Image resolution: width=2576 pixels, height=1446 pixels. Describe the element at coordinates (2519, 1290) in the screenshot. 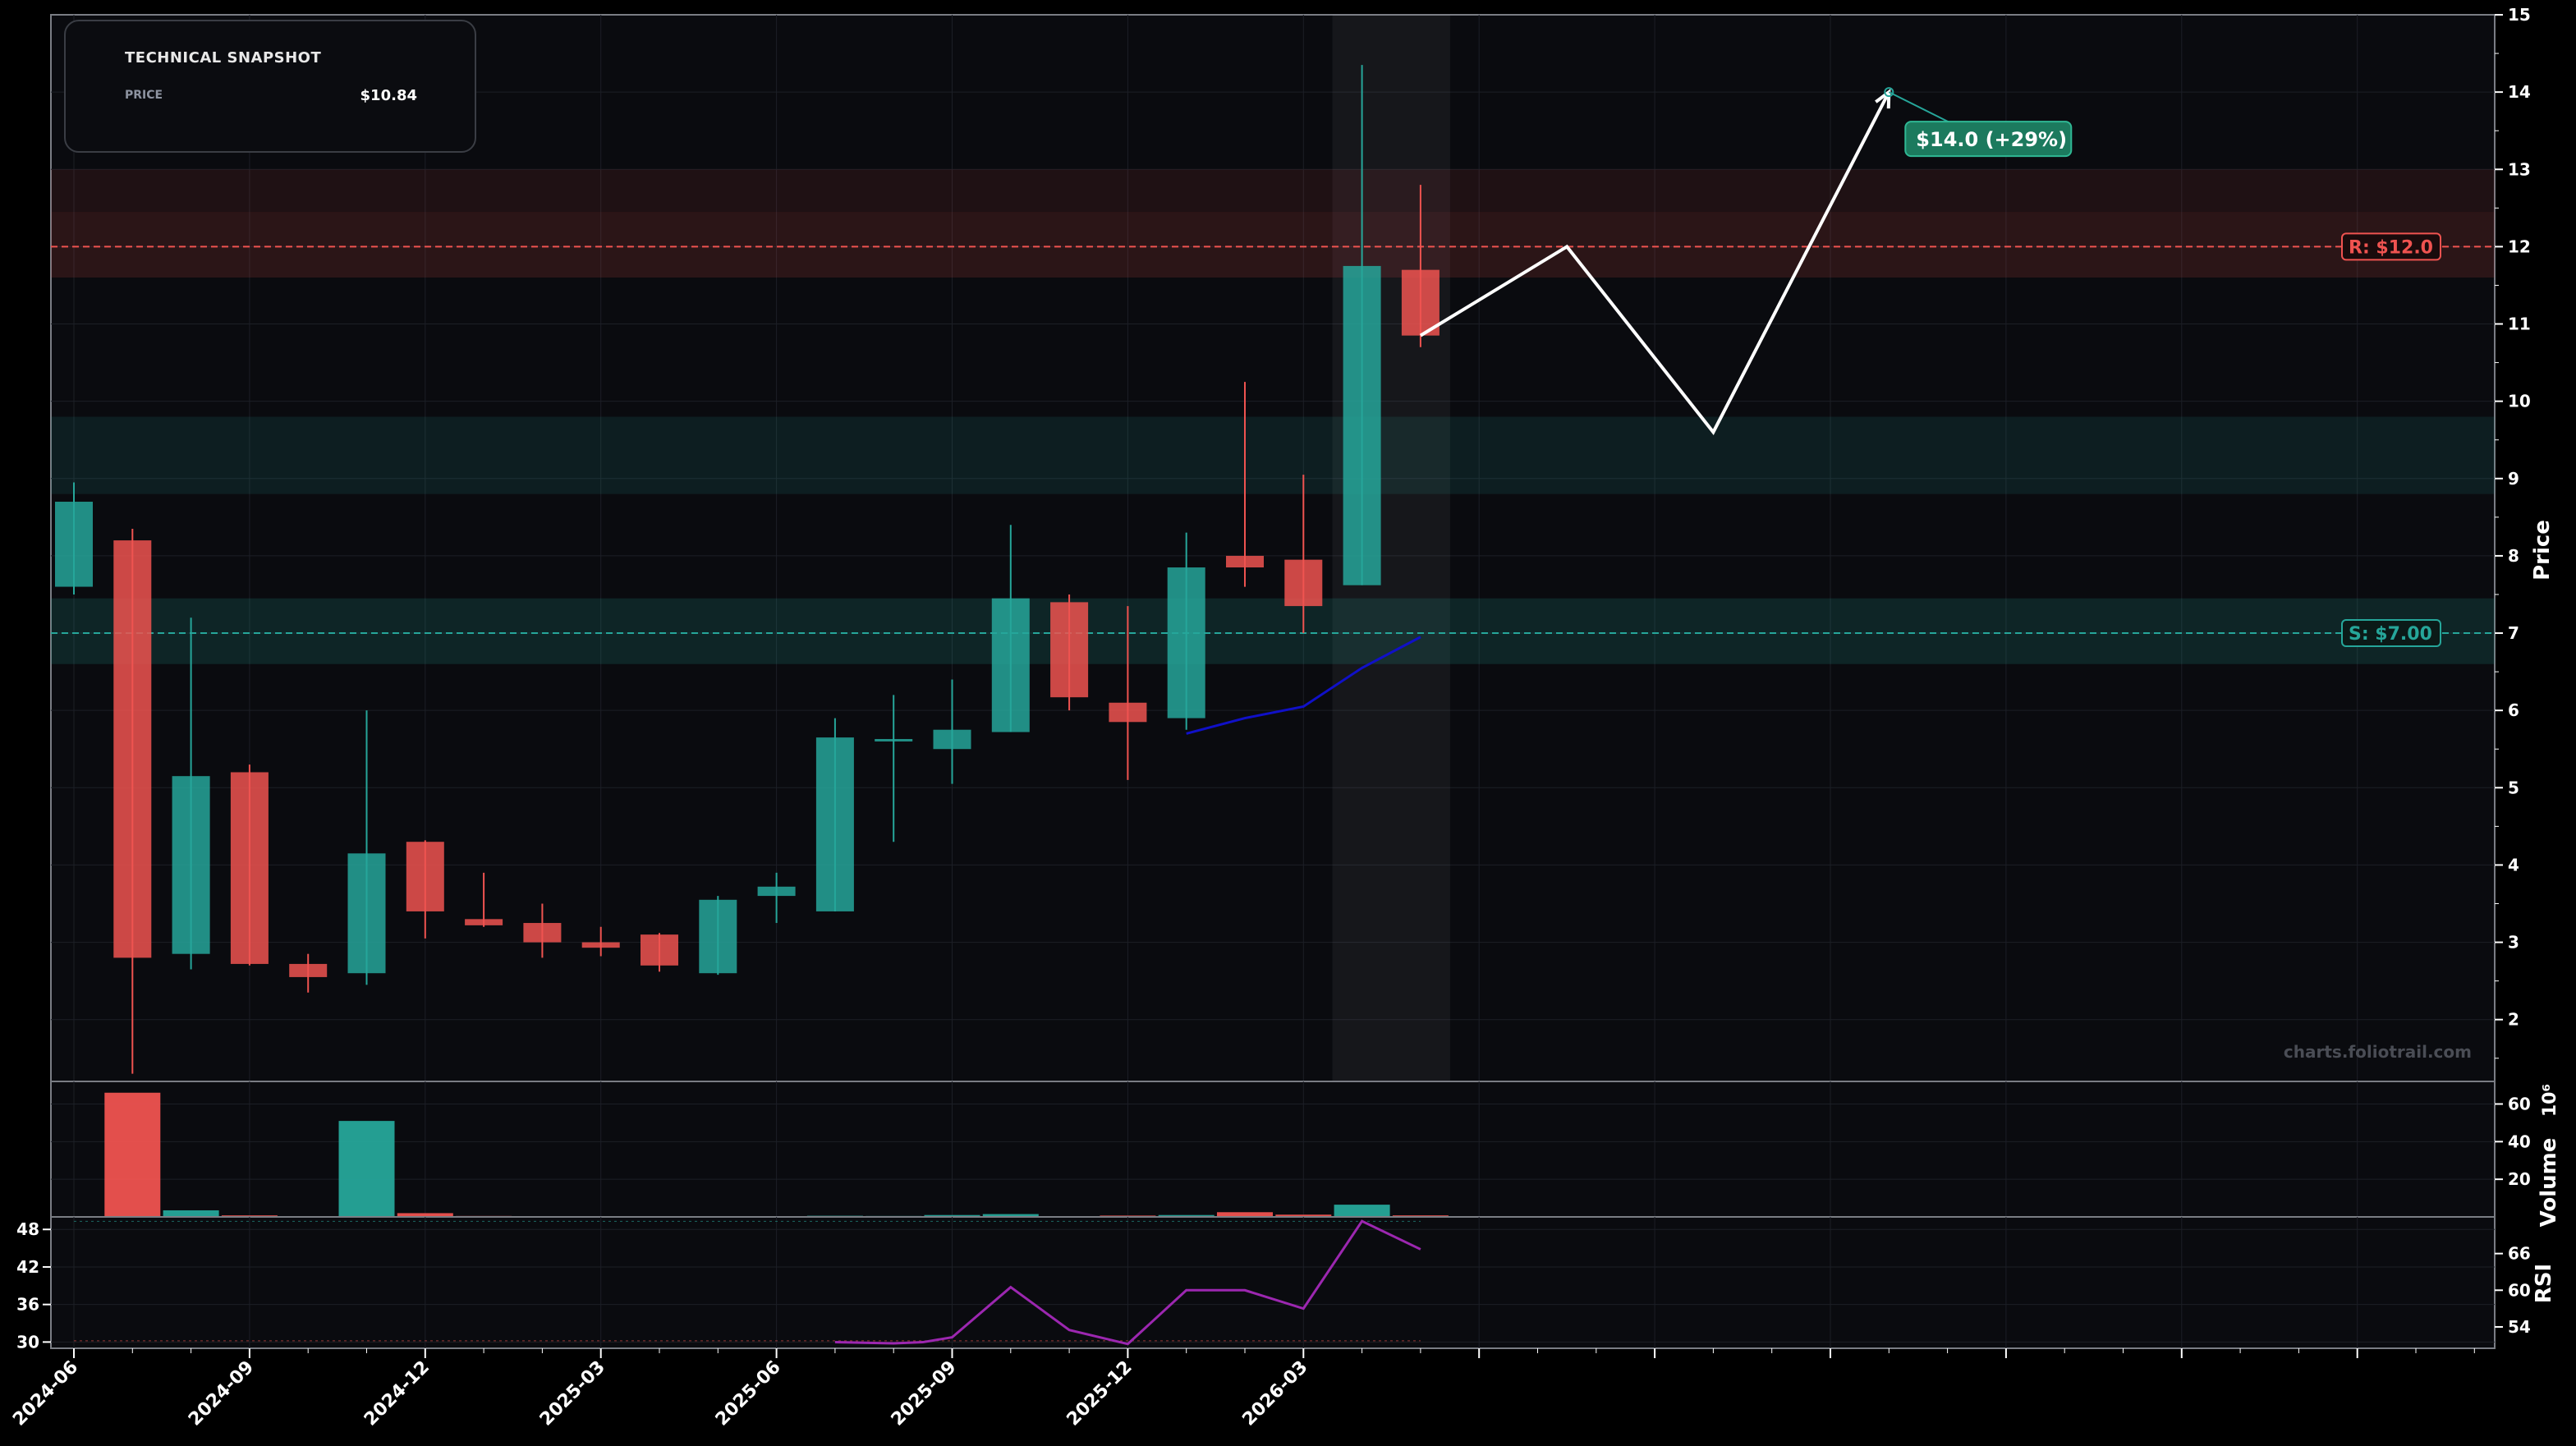

I see `rsi-right-tick-label: 60` at that location.